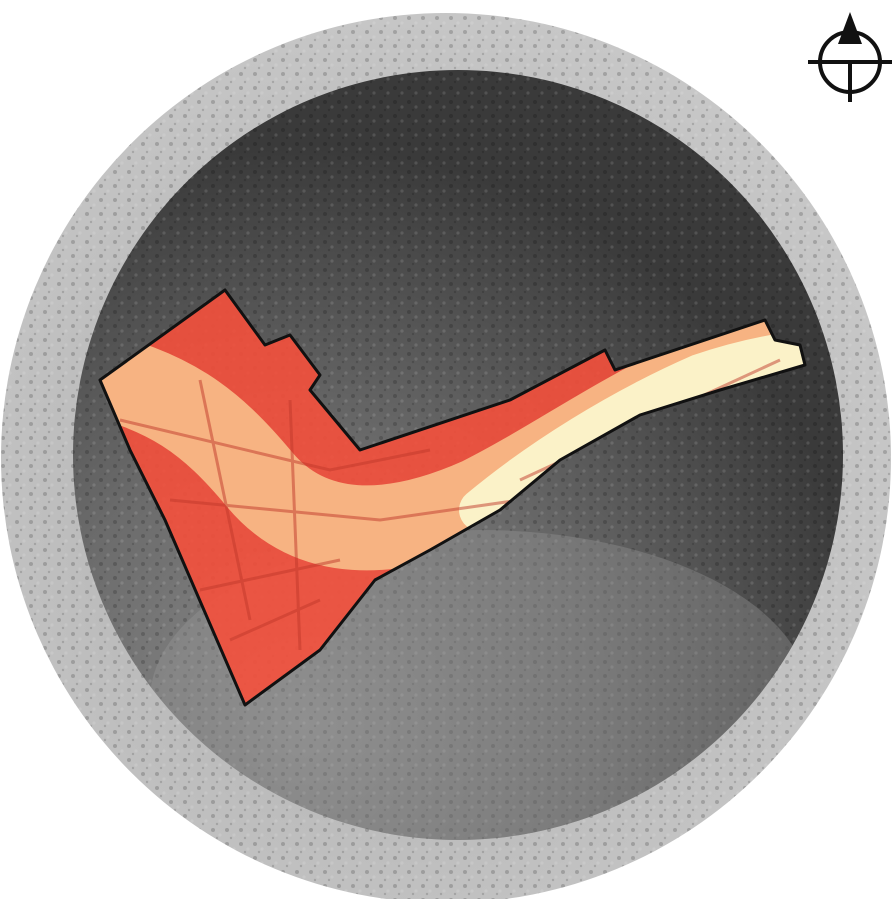  Describe the element at coordinates (850, 57) in the screenshot. I see `north-compass` at that location.